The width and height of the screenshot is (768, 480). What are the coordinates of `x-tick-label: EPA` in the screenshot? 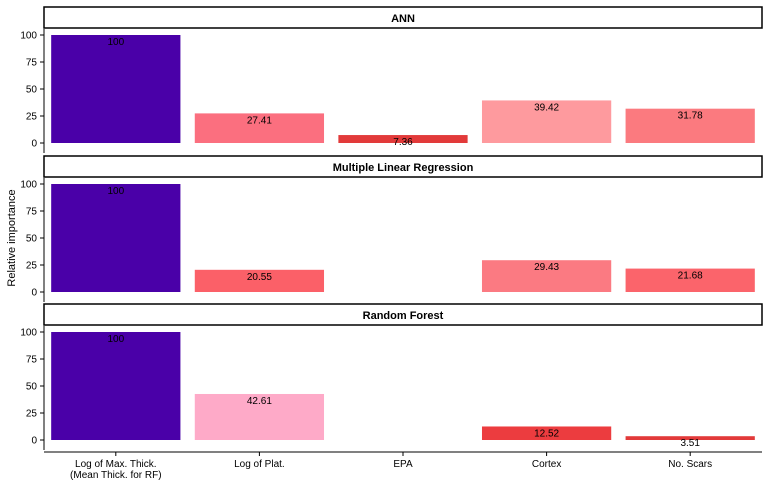 It's located at (403, 464).